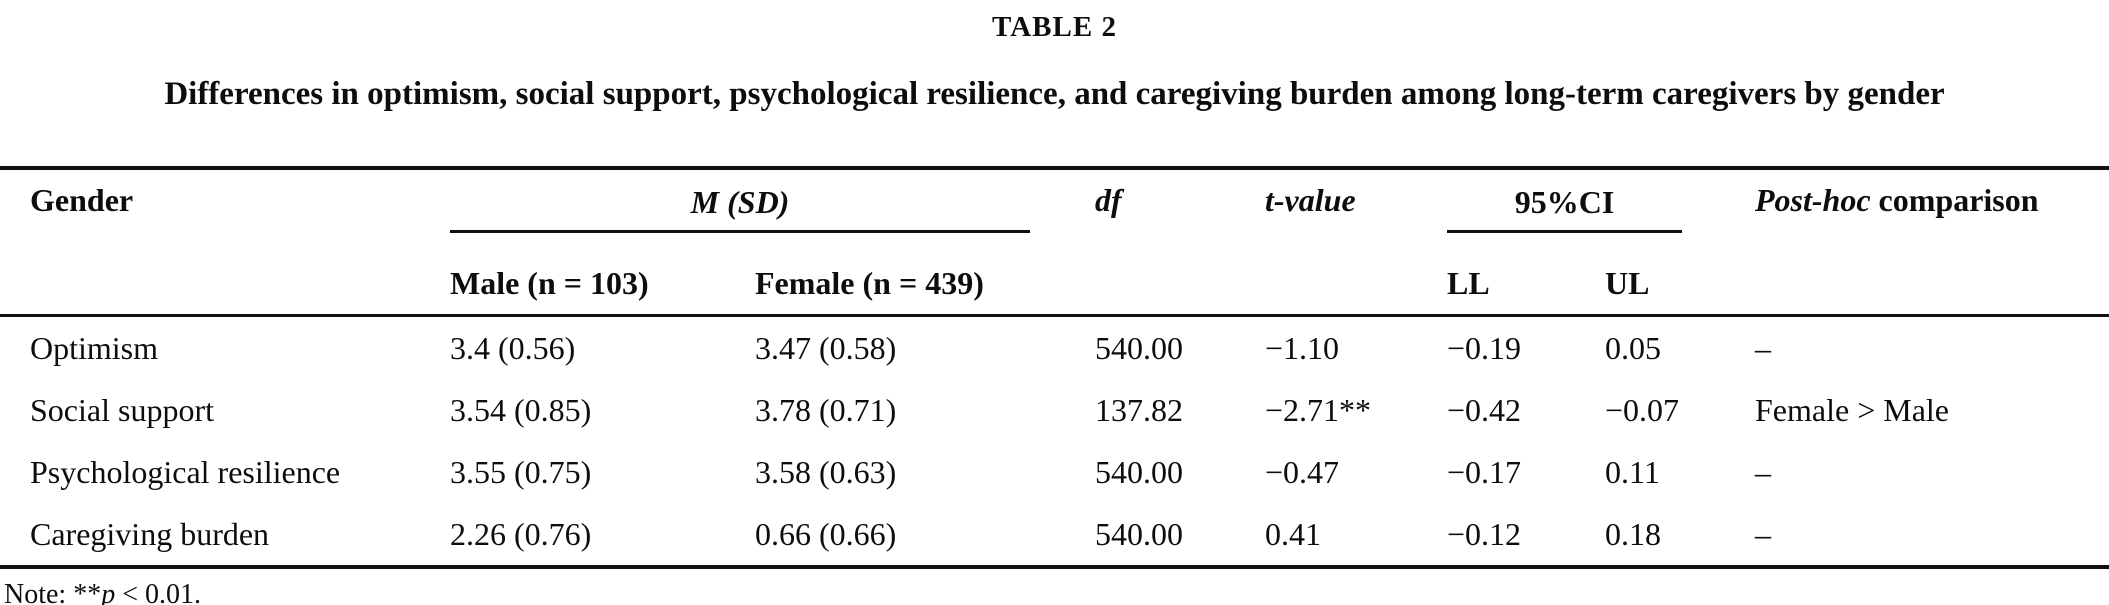 The image size is (2109, 605). I want to click on header-ci-label: 95%CI, so click(1564, 207).